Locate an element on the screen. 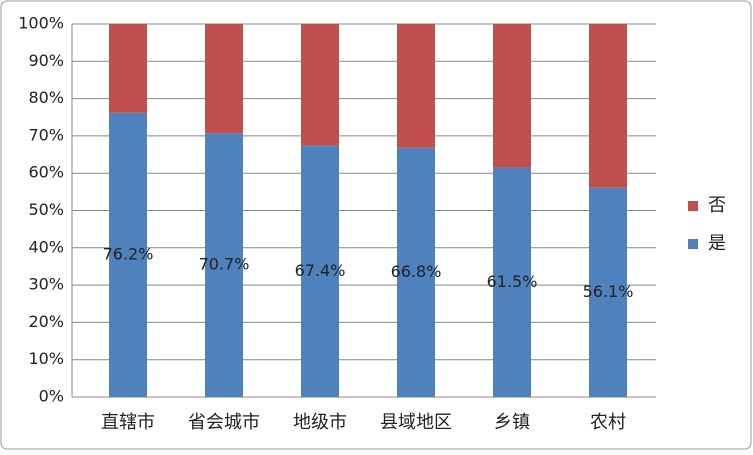 This screenshot has width=753, height=455. y-tick-label: 40% is located at coordinates (46, 246).